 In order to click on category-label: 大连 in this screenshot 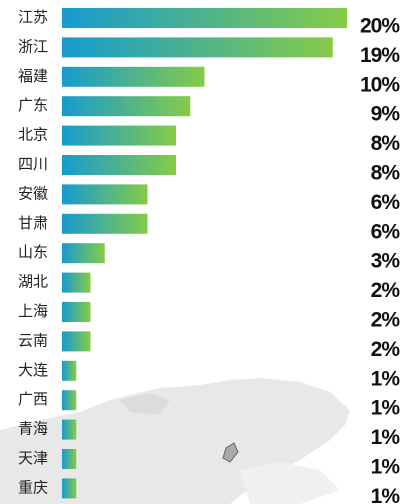, I will do `click(33, 370)`.